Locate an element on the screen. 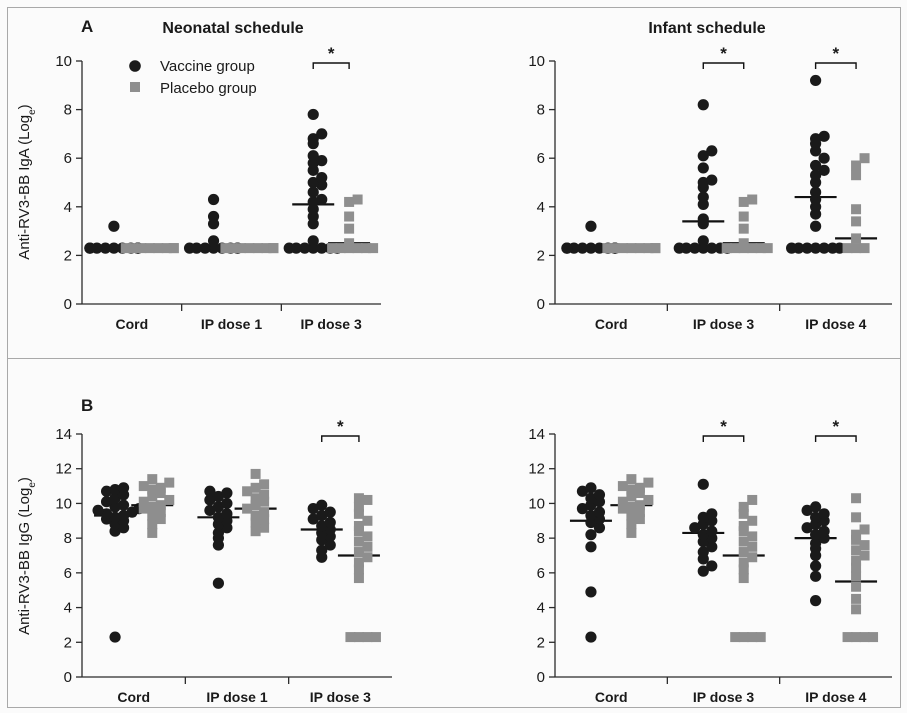  y-tick-label: 2 is located at coordinates (541, 642).